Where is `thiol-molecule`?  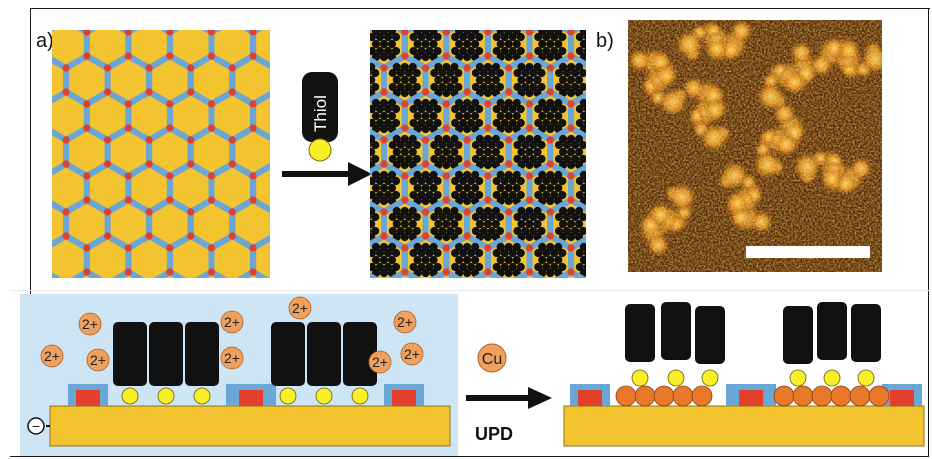
thiol-molecule is located at coordinates (710, 335).